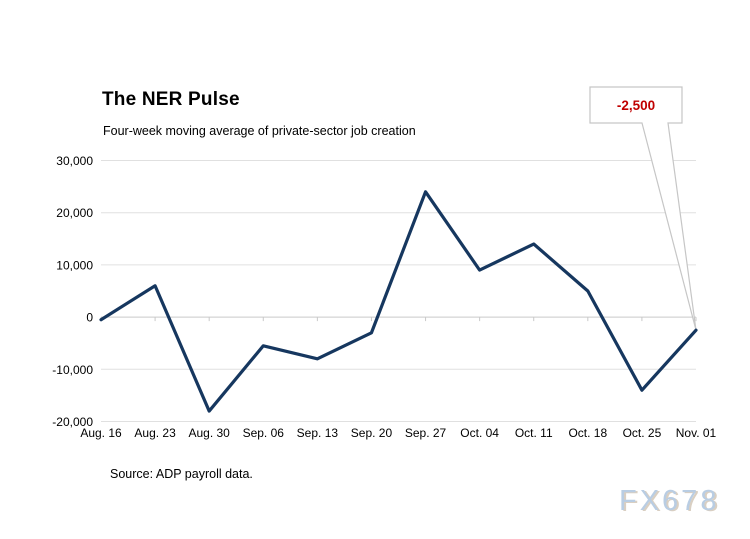 The height and width of the screenshot is (539, 750). Describe the element at coordinates (426, 433) in the screenshot. I see `x-axis-label: Sep. 27` at that location.